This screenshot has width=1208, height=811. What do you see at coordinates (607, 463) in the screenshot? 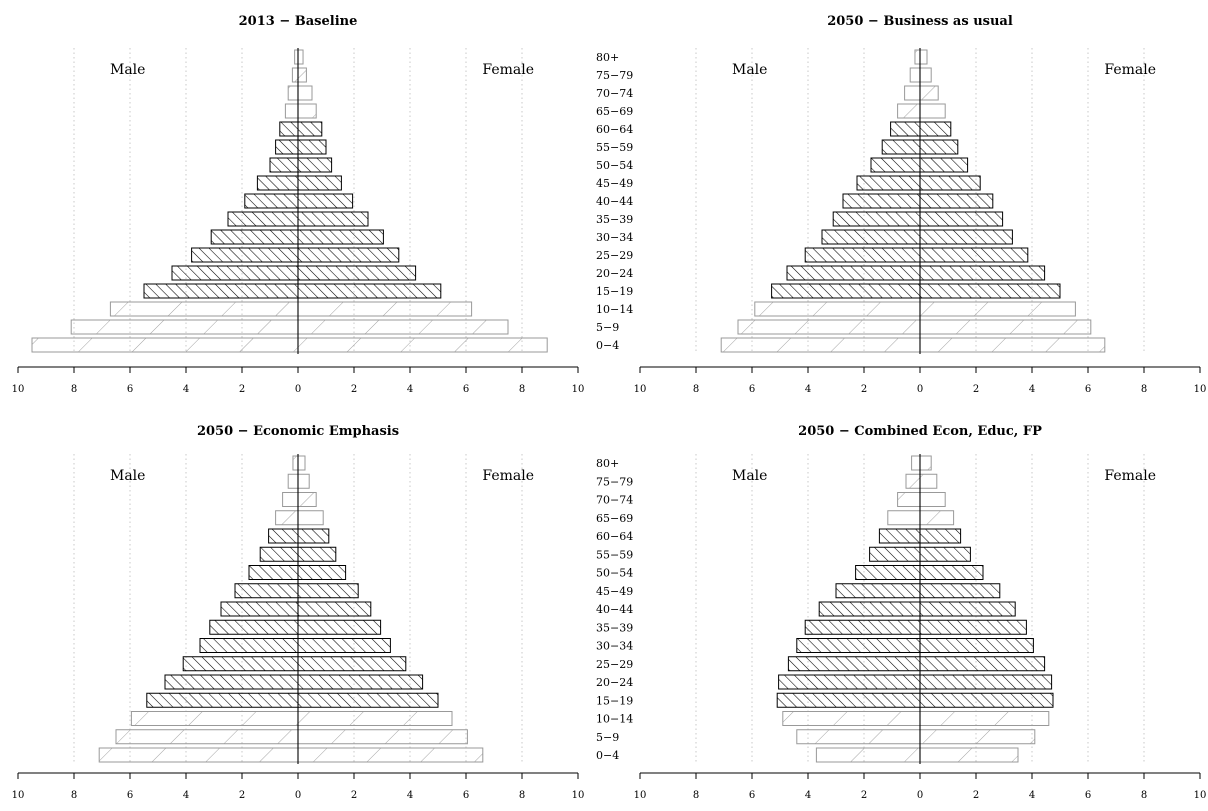
I see `age-label-80+: 80+` at bounding box center [607, 463].